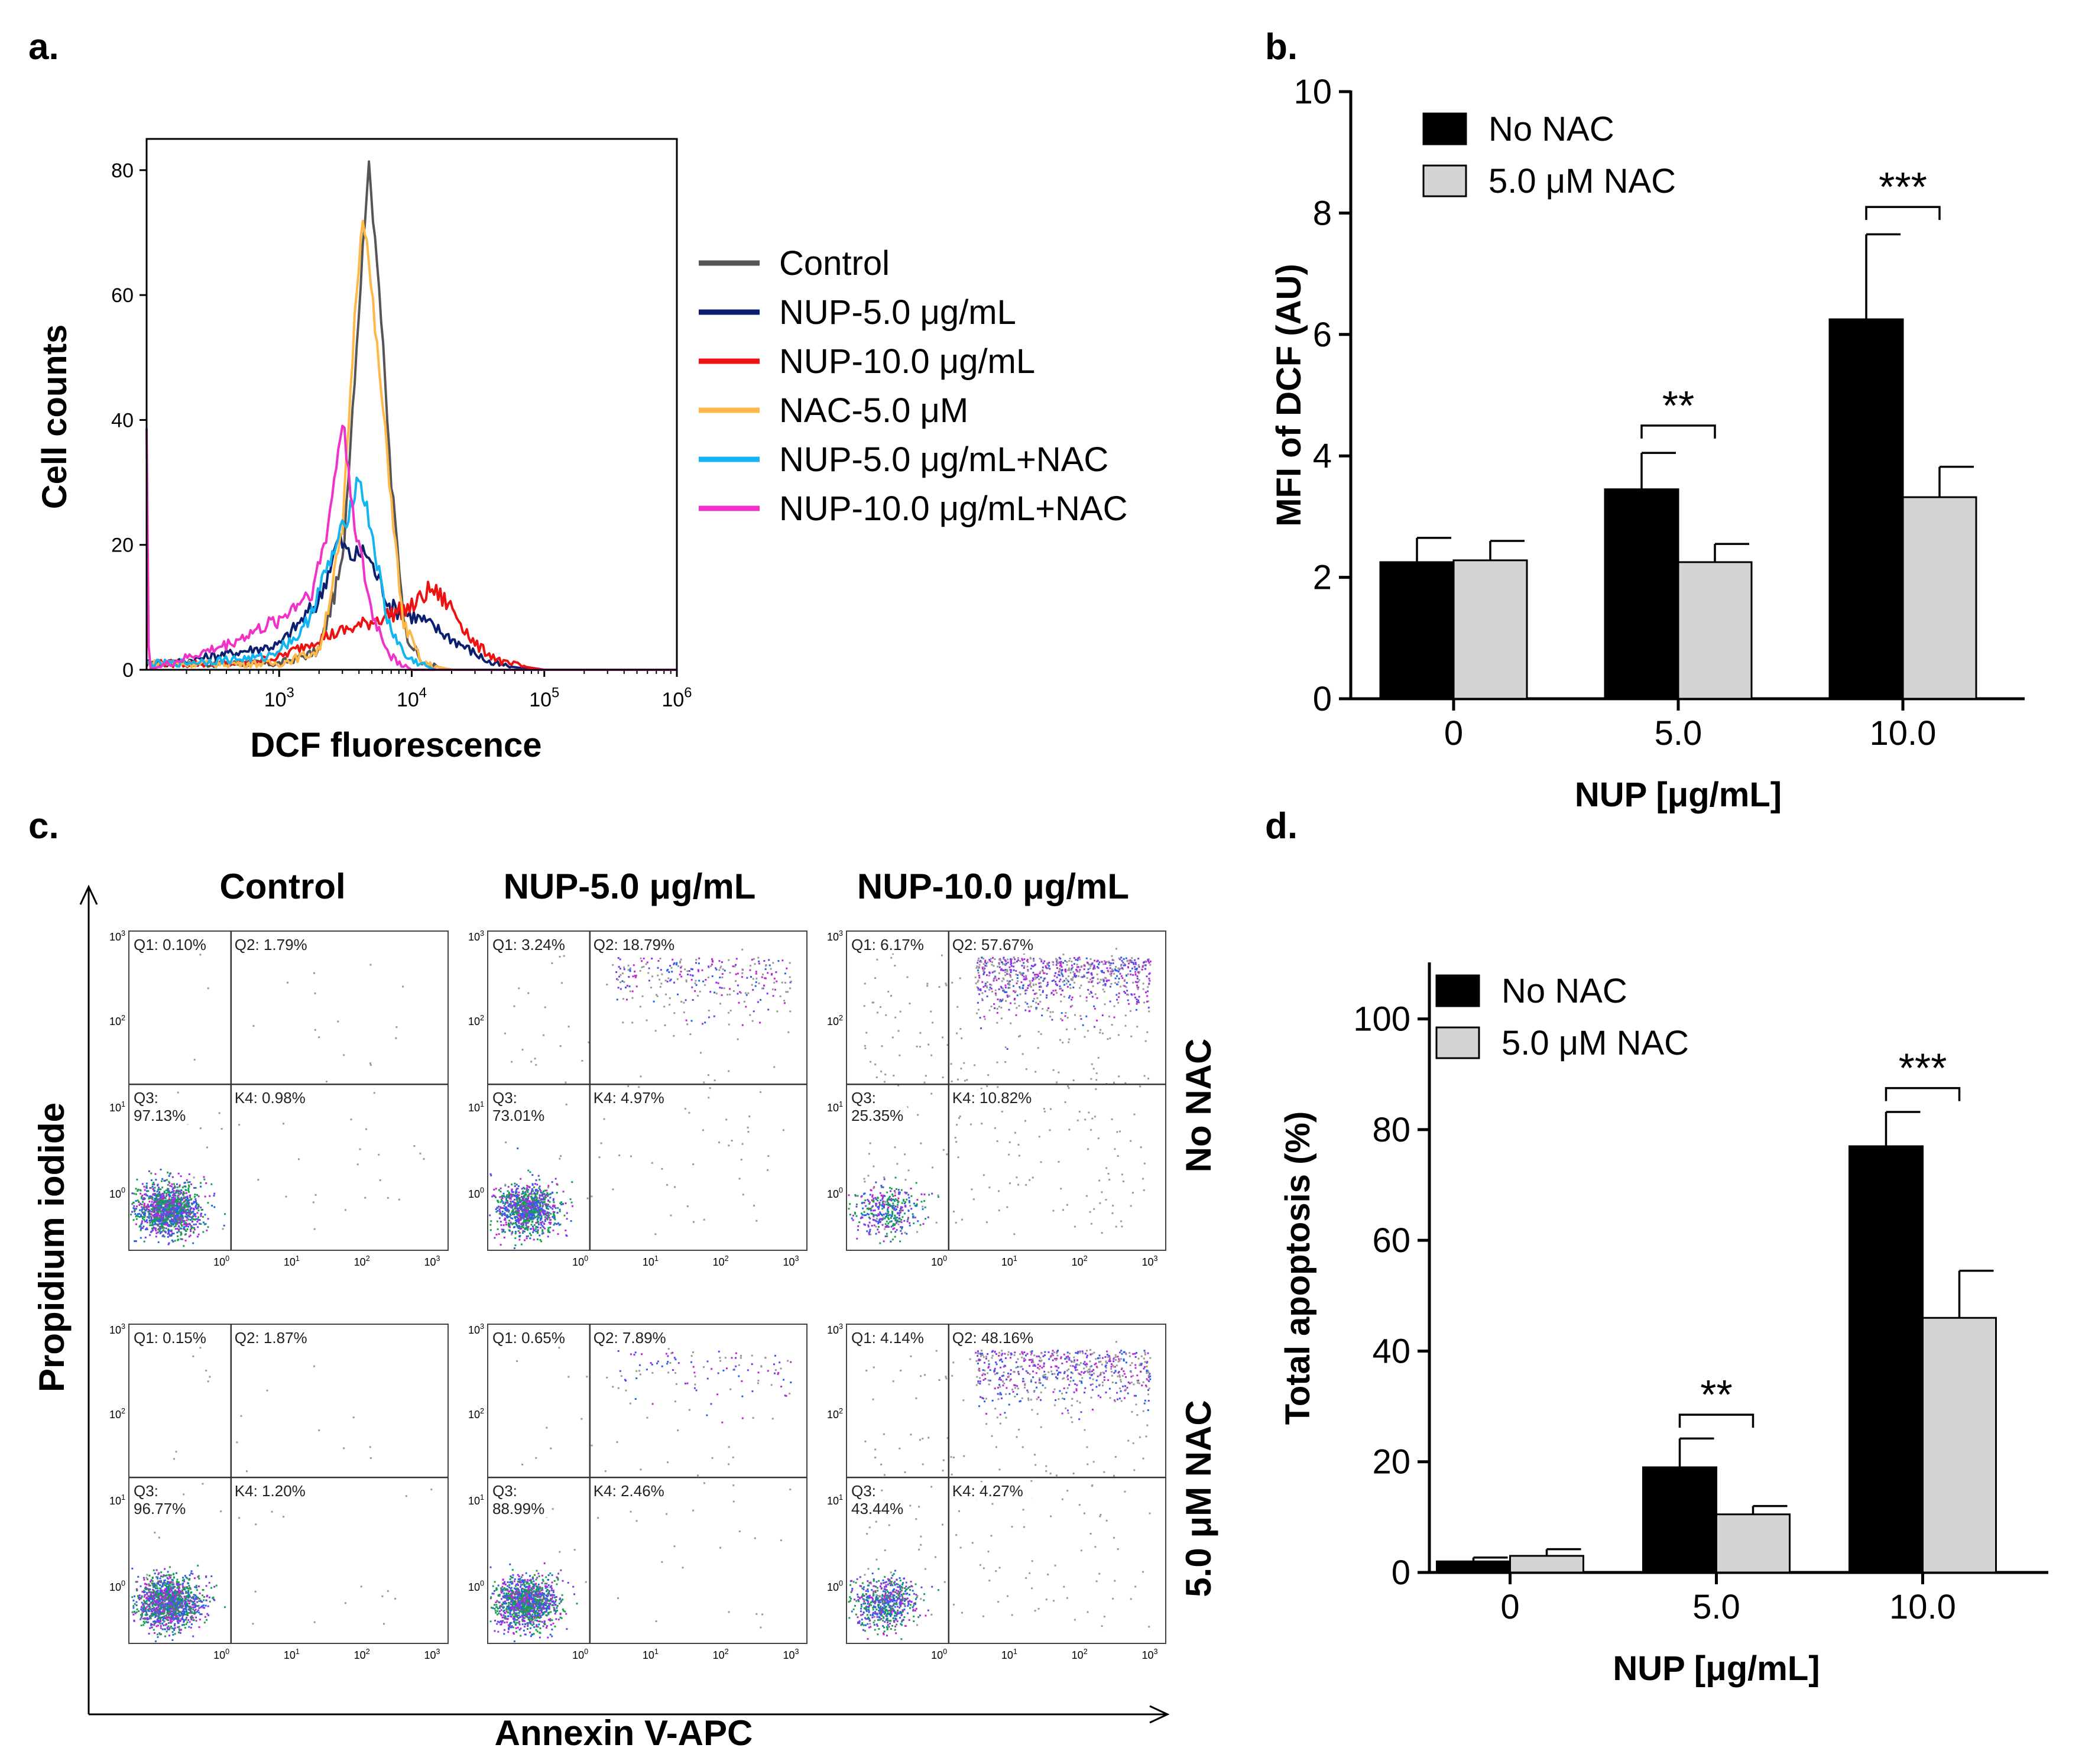  Describe the element at coordinates (160, 1115) in the screenshot. I see `q3-value: 97.13%` at that location.